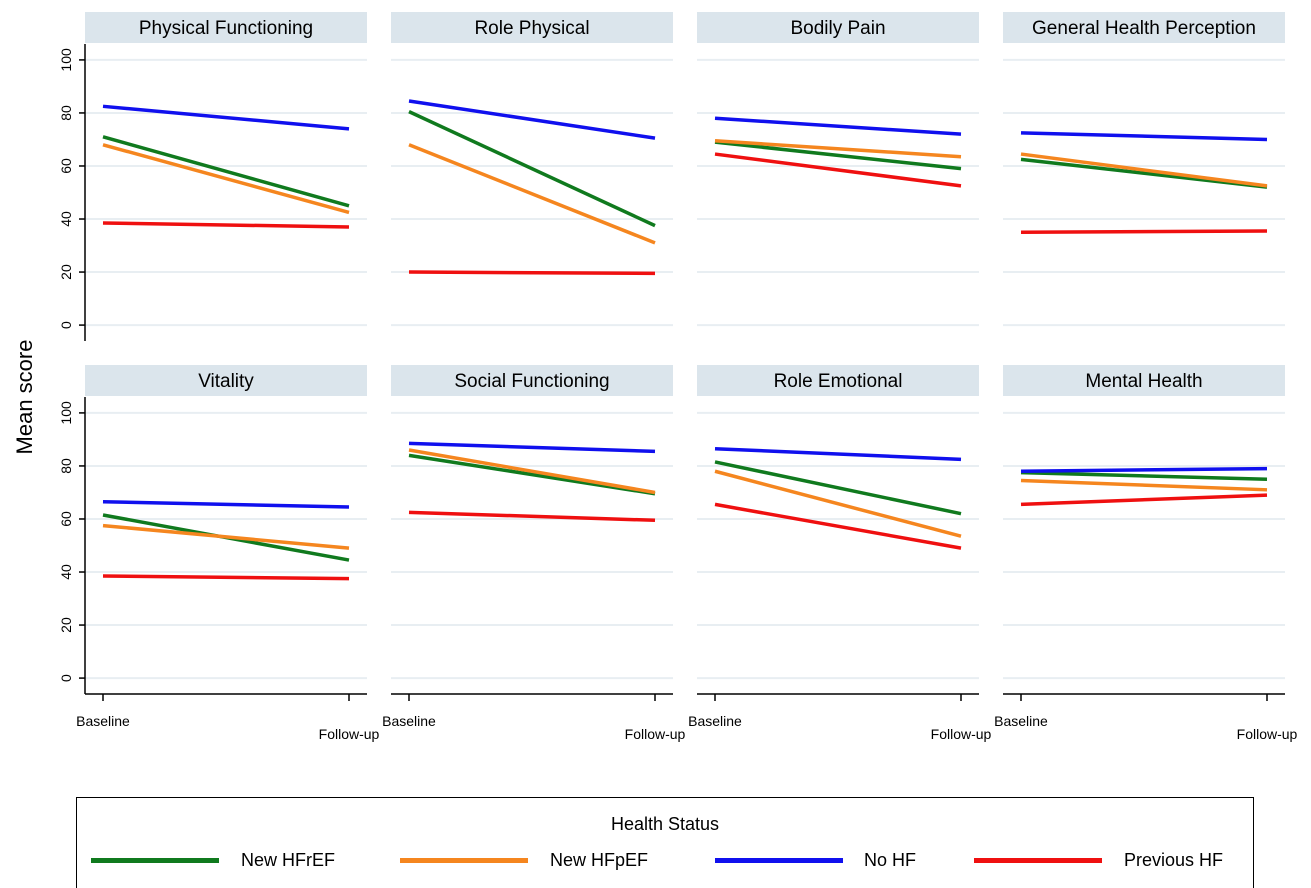 Image resolution: width=1311 pixels, height=888 pixels. Describe the element at coordinates (288, 860) in the screenshot. I see `legend-label: New HFrEF` at that location.